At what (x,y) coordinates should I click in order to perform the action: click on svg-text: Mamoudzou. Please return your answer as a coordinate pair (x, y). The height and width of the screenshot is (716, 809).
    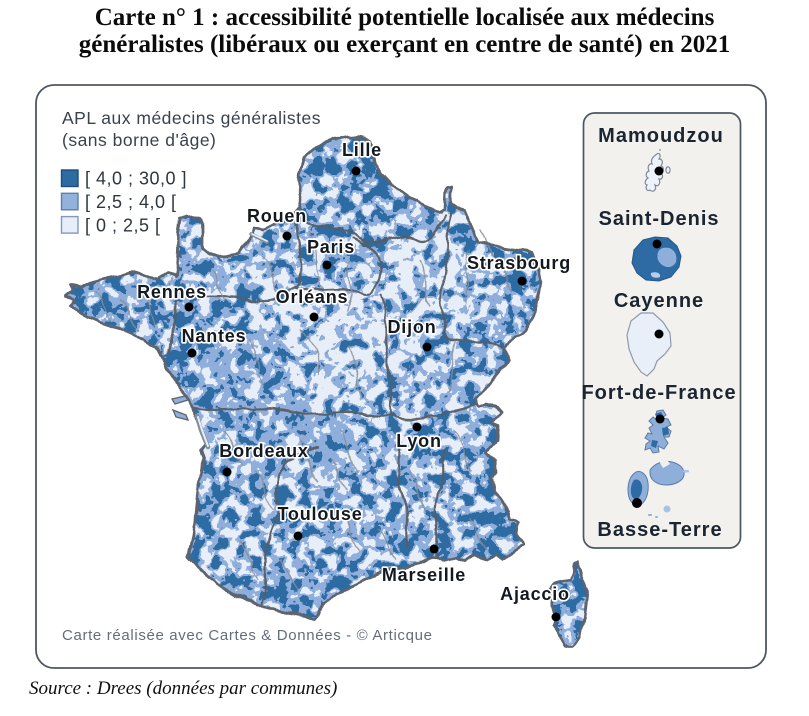
    Looking at the image, I should click on (661, 136).